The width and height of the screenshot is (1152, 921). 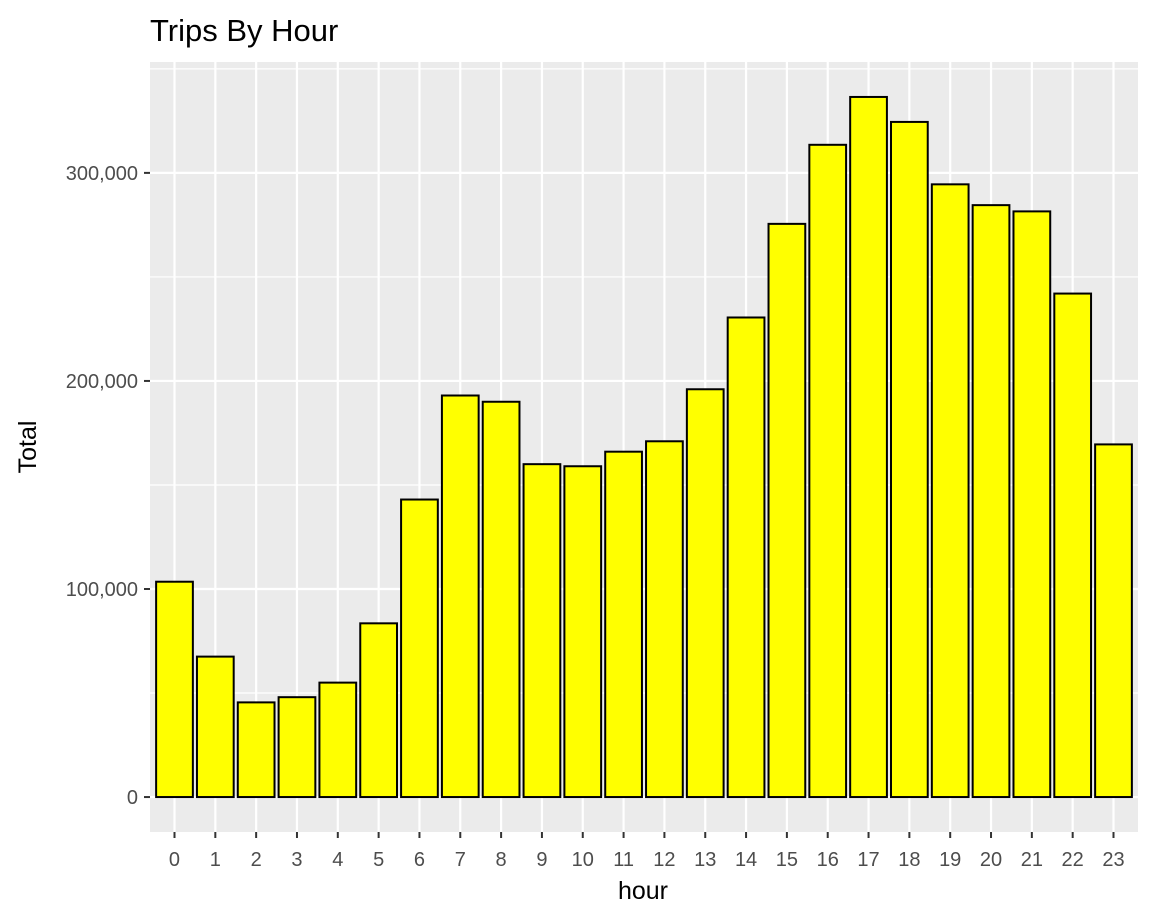 What do you see at coordinates (132, 798) in the screenshot?
I see `y-tick-label: 0` at bounding box center [132, 798].